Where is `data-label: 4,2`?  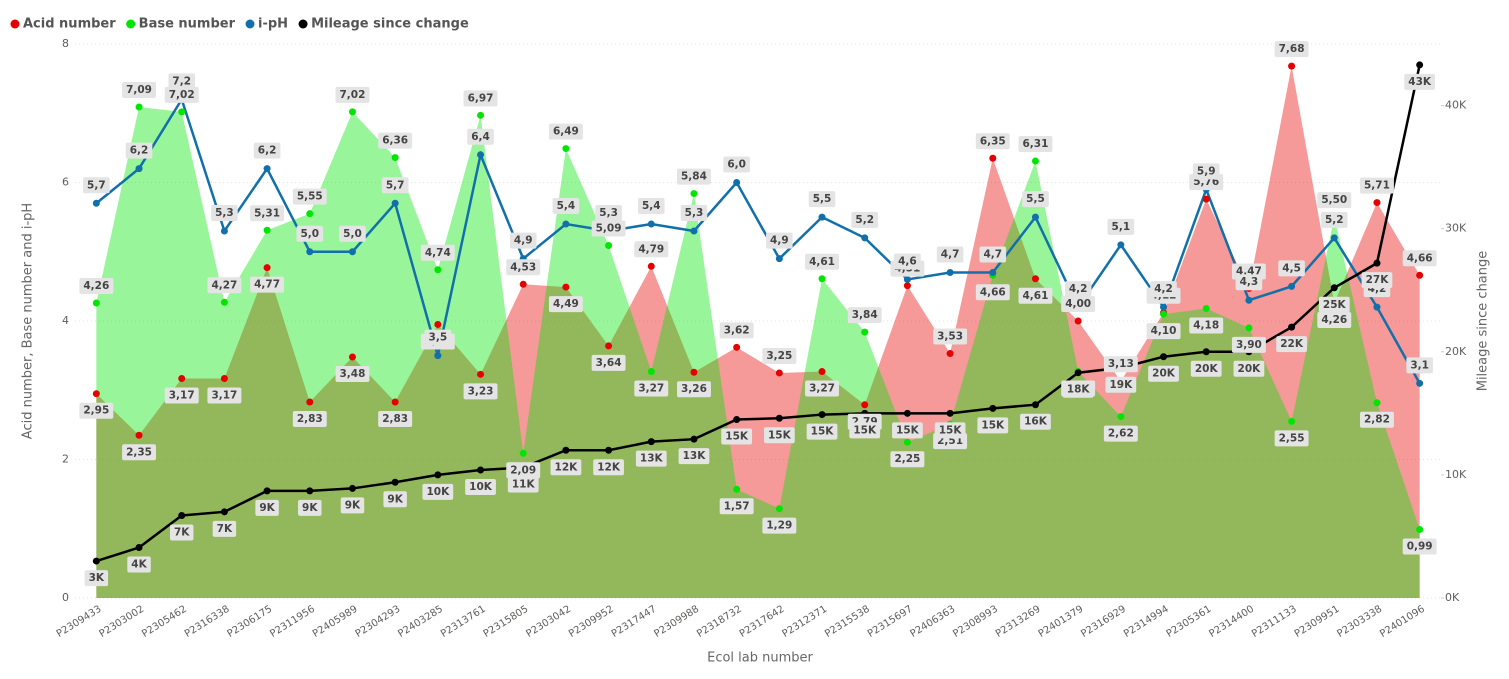
data-label: 4,2 is located at coordinates (1163, 289).